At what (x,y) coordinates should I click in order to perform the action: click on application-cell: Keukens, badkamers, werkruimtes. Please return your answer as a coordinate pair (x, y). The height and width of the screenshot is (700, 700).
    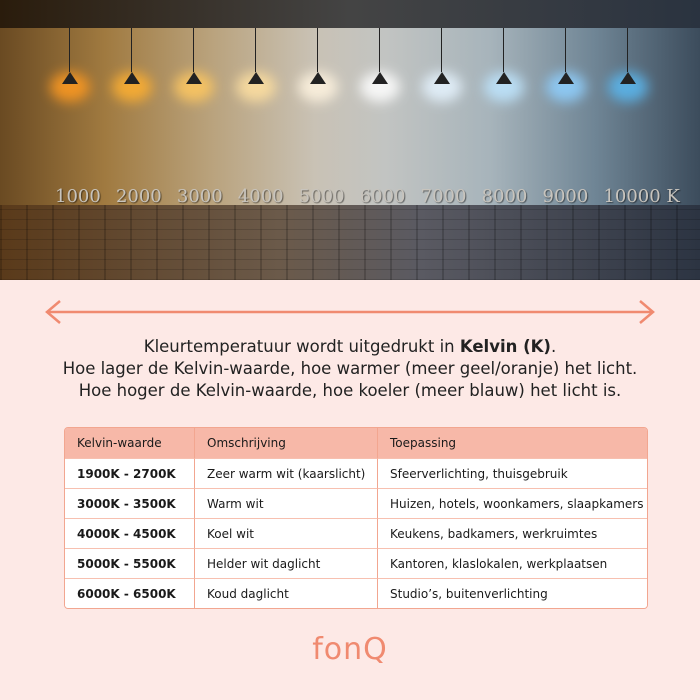
    Looking at the image, I should click on (512, 533).